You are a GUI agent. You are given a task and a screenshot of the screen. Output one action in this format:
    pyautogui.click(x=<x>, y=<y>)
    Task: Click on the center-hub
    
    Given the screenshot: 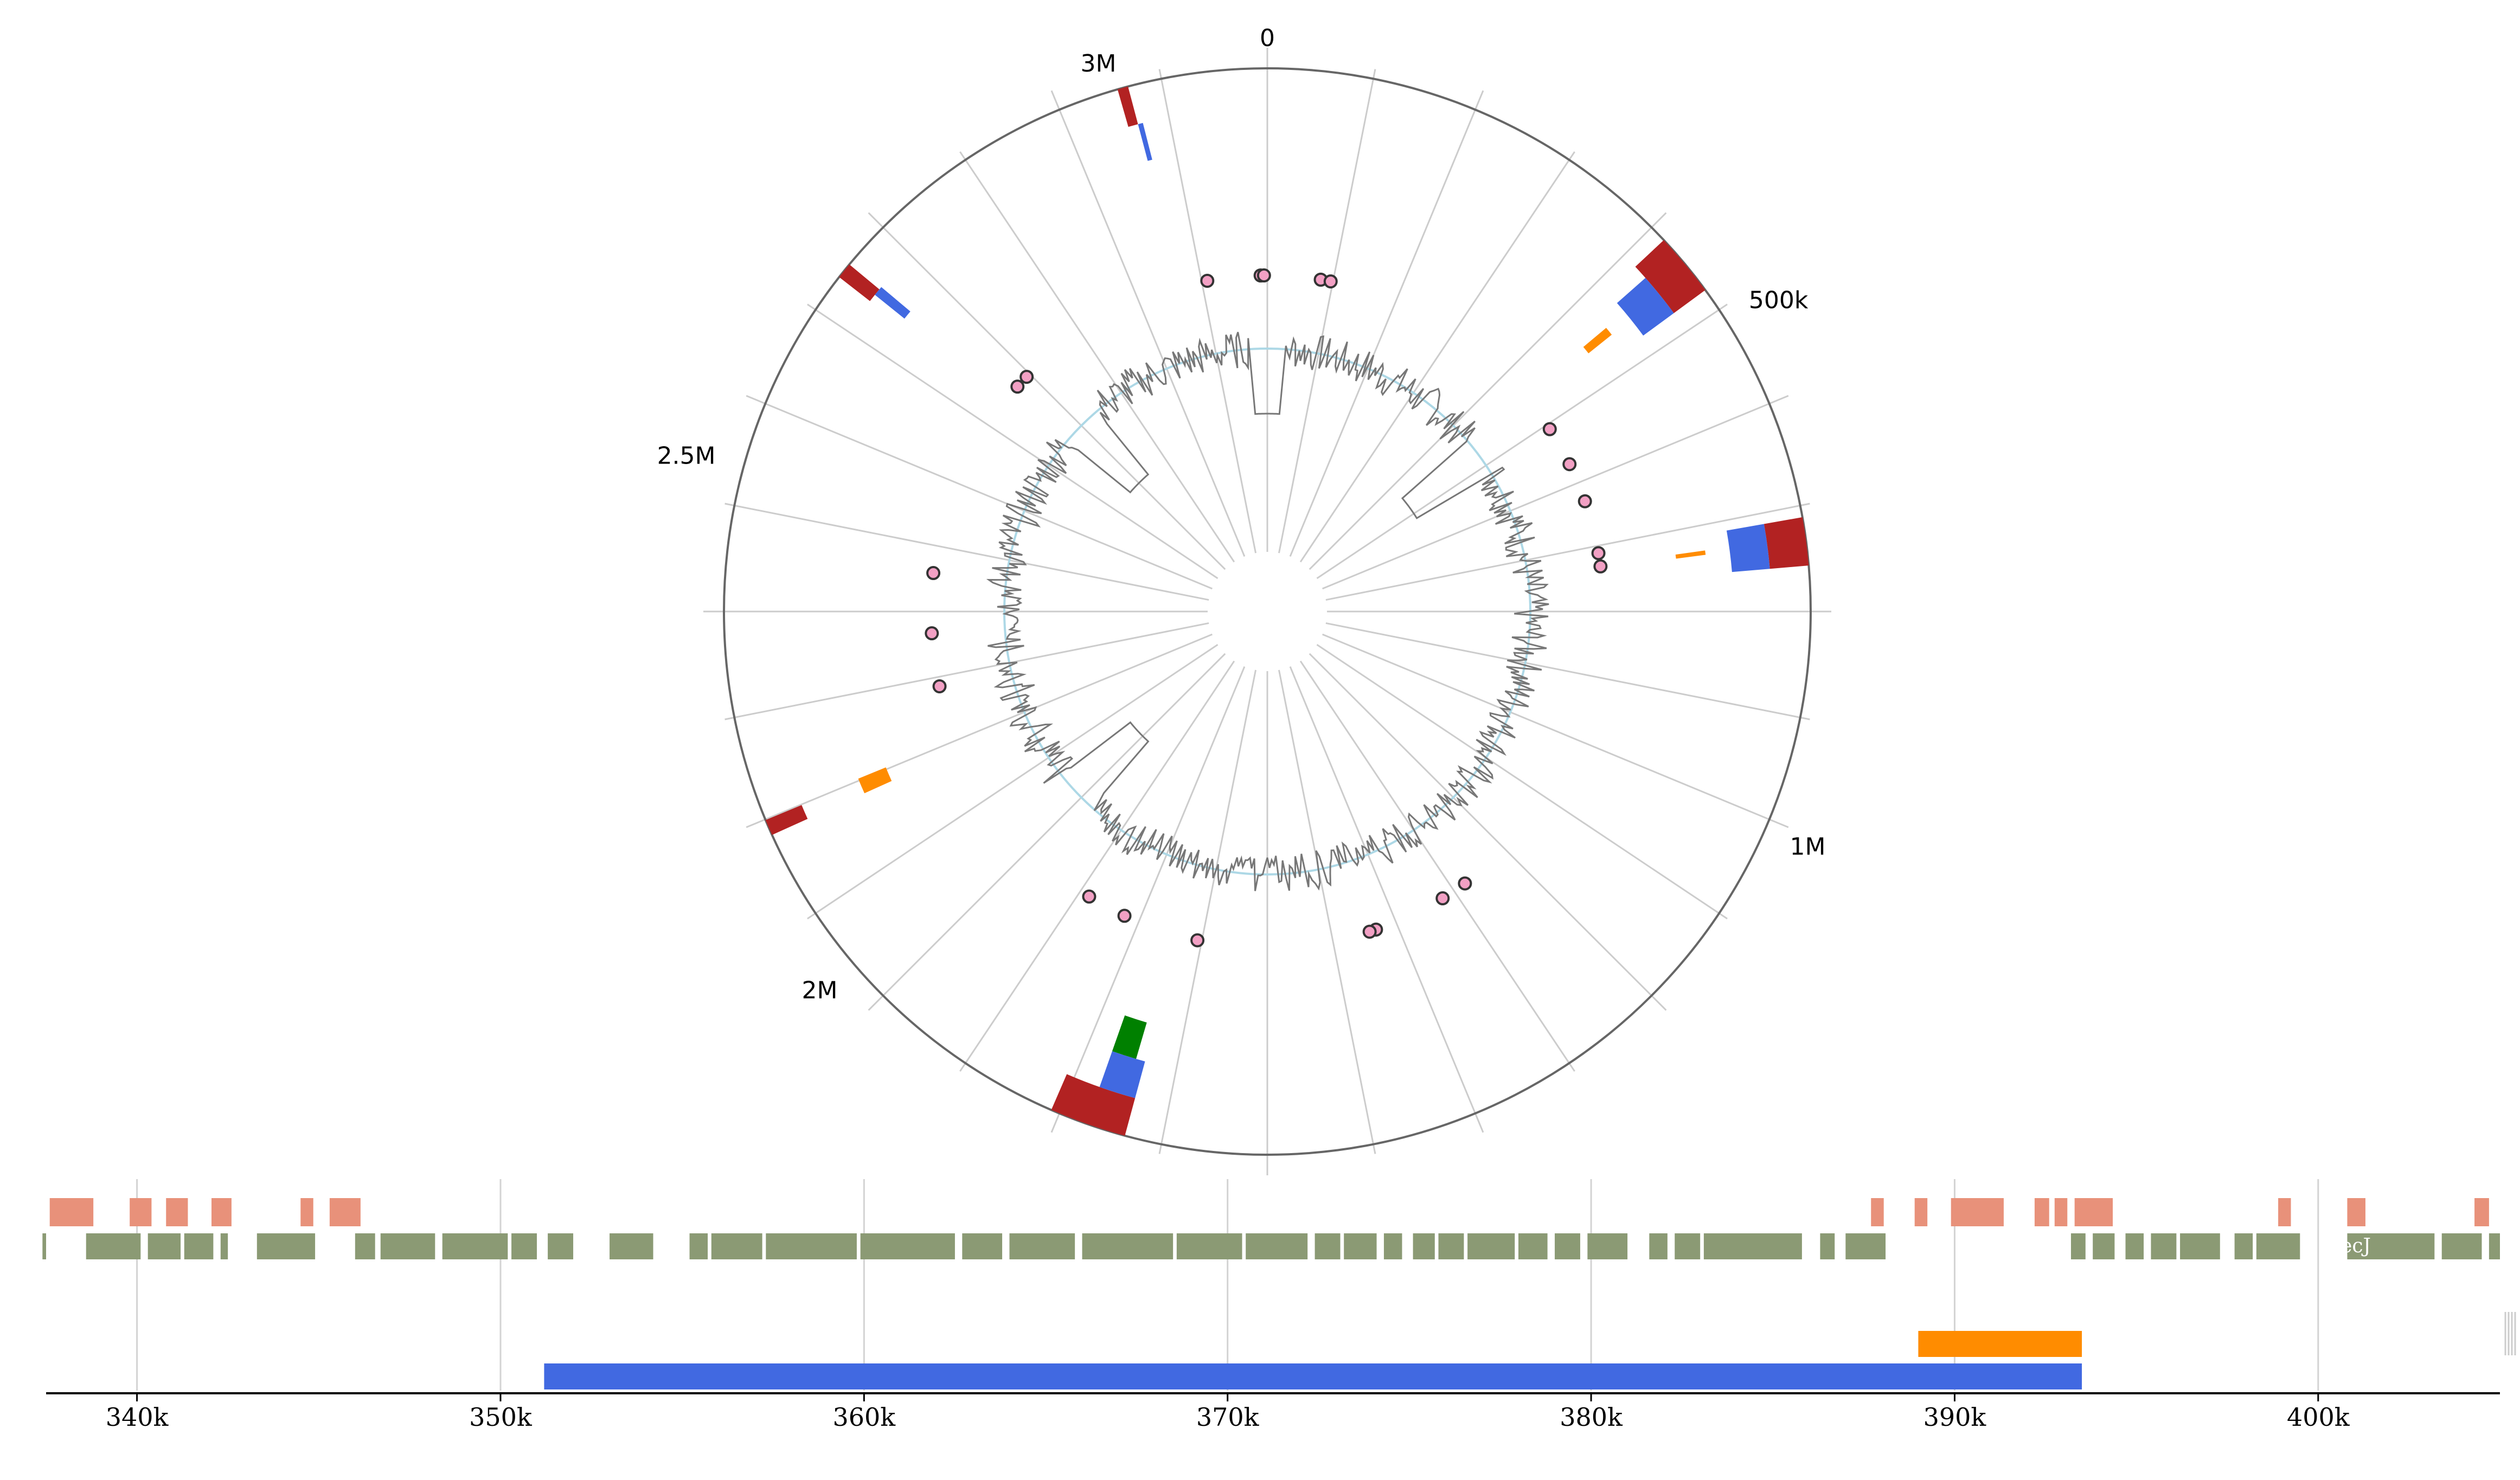 What is the action you would take?
    pyautogui.click(x=1267, y=611)
    